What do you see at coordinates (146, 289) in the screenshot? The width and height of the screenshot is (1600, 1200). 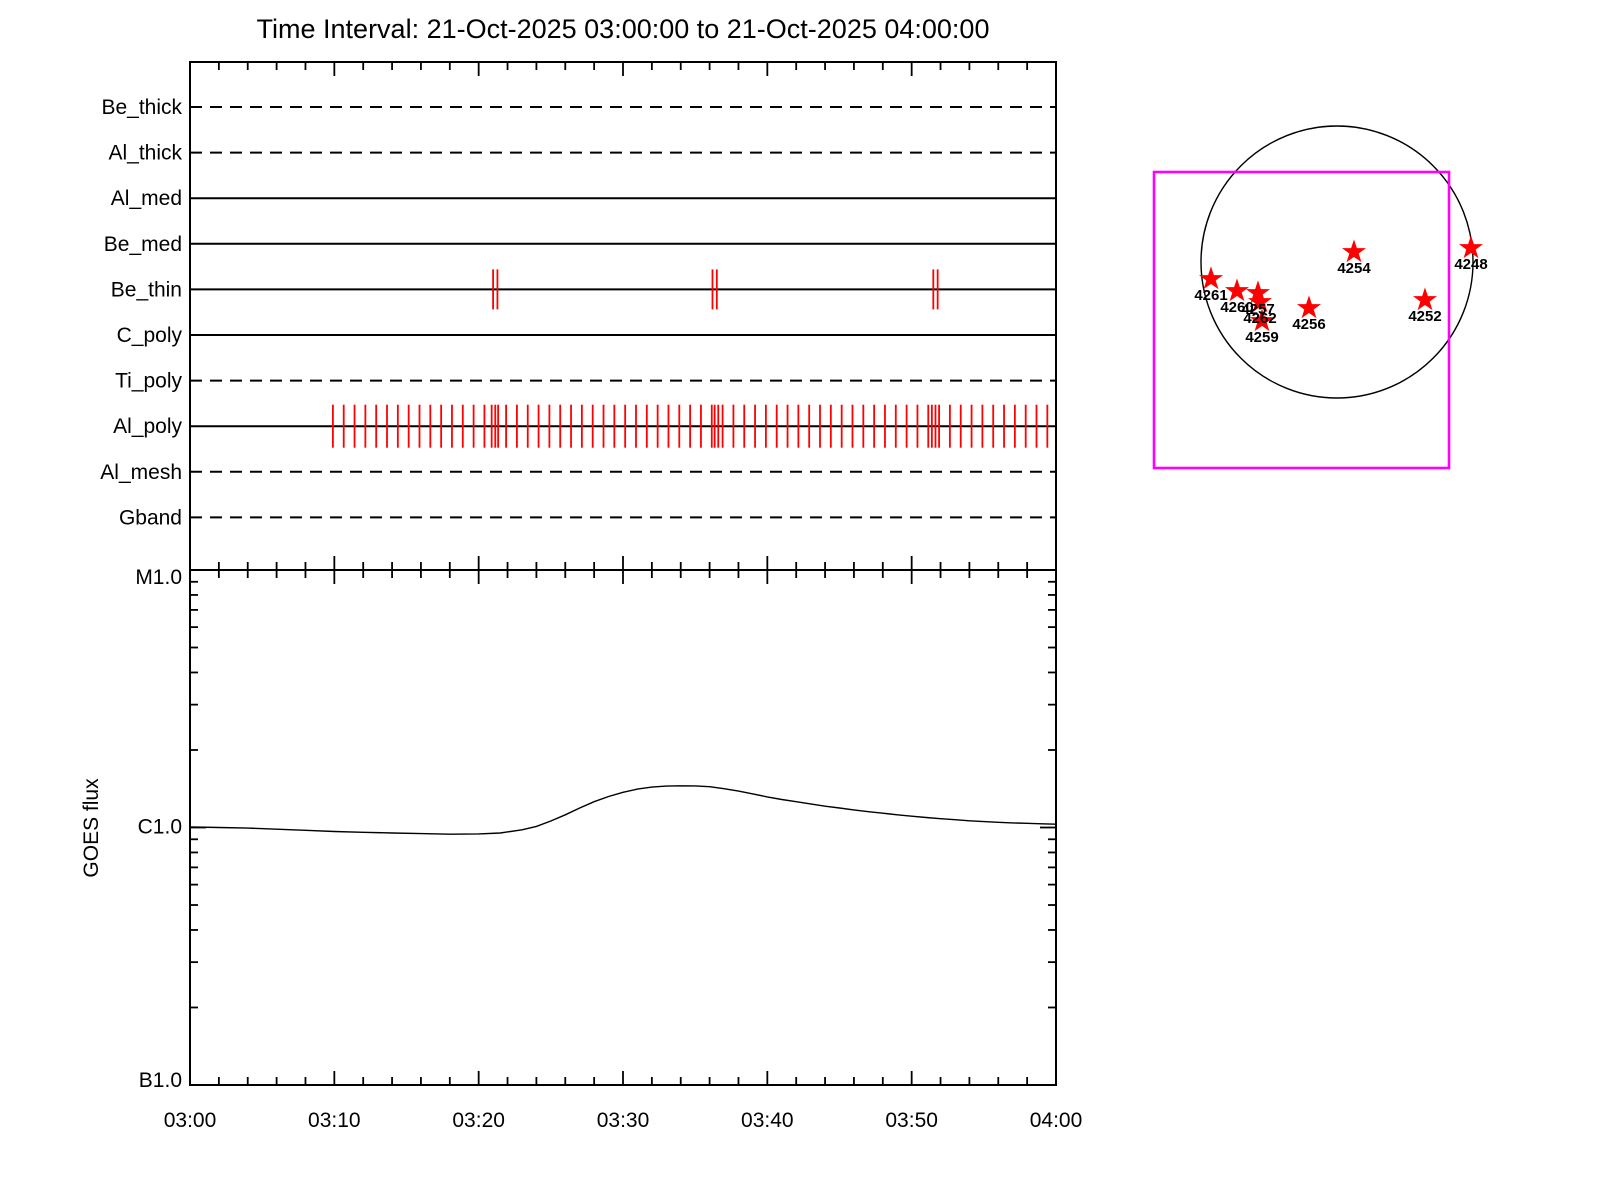 I see `filter-label: Be_thin` at bounding box center [146, 289].